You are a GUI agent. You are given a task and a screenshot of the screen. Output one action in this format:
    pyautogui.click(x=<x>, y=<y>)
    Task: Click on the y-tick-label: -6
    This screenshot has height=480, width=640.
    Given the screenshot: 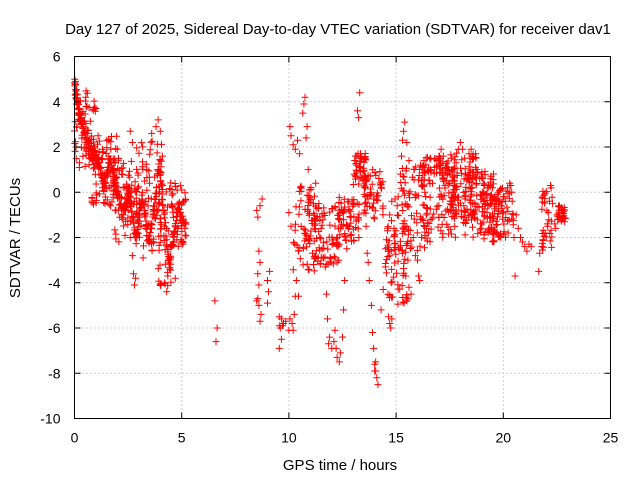 What is the action you would take?
    pyautogui.click(x=54, y=328)
    